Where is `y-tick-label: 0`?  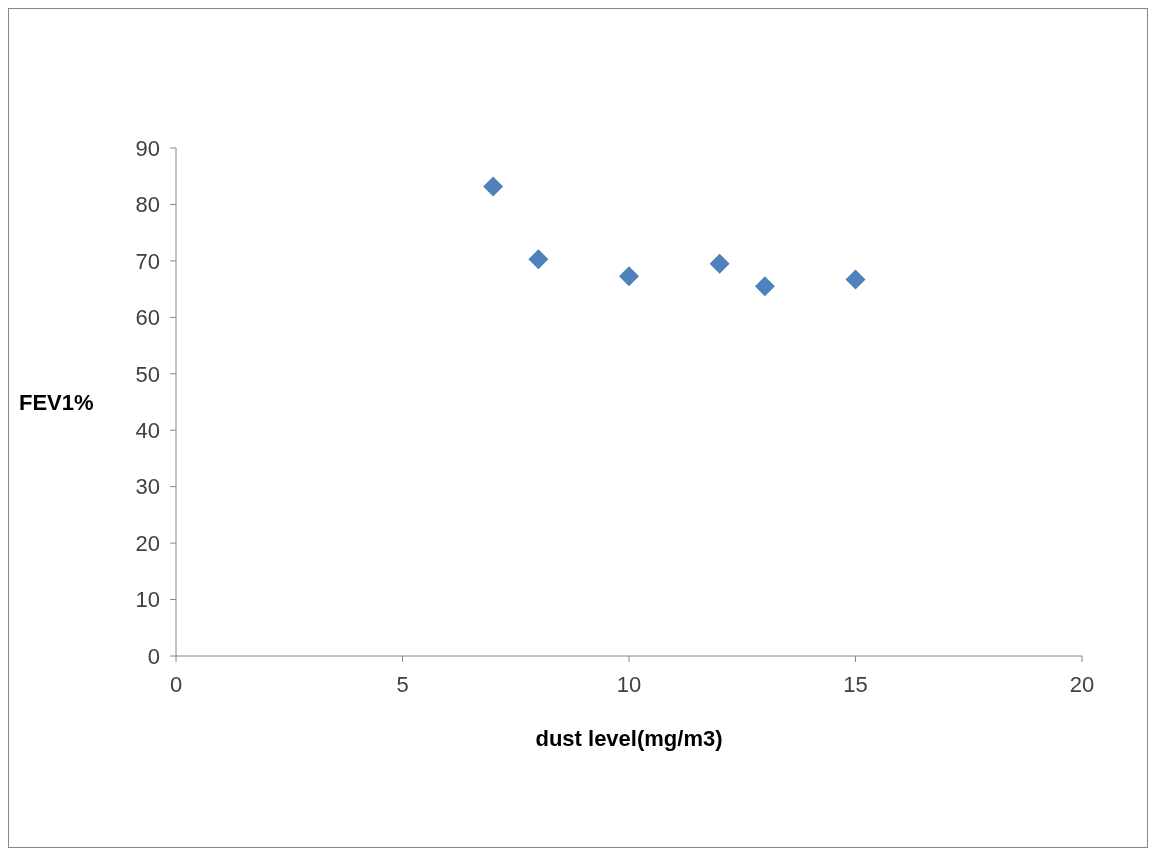
y-tick-label: 0 is located at coordinates (153, 656).